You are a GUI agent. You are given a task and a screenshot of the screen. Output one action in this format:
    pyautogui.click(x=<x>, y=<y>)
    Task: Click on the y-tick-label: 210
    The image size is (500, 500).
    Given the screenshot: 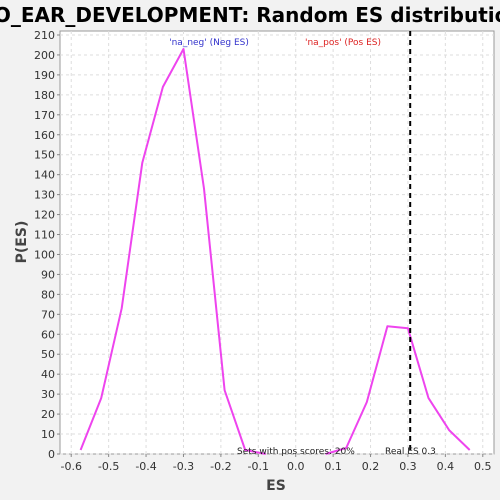 What is the action you would take?
    pyautogui.click(x=44, y=35)
    